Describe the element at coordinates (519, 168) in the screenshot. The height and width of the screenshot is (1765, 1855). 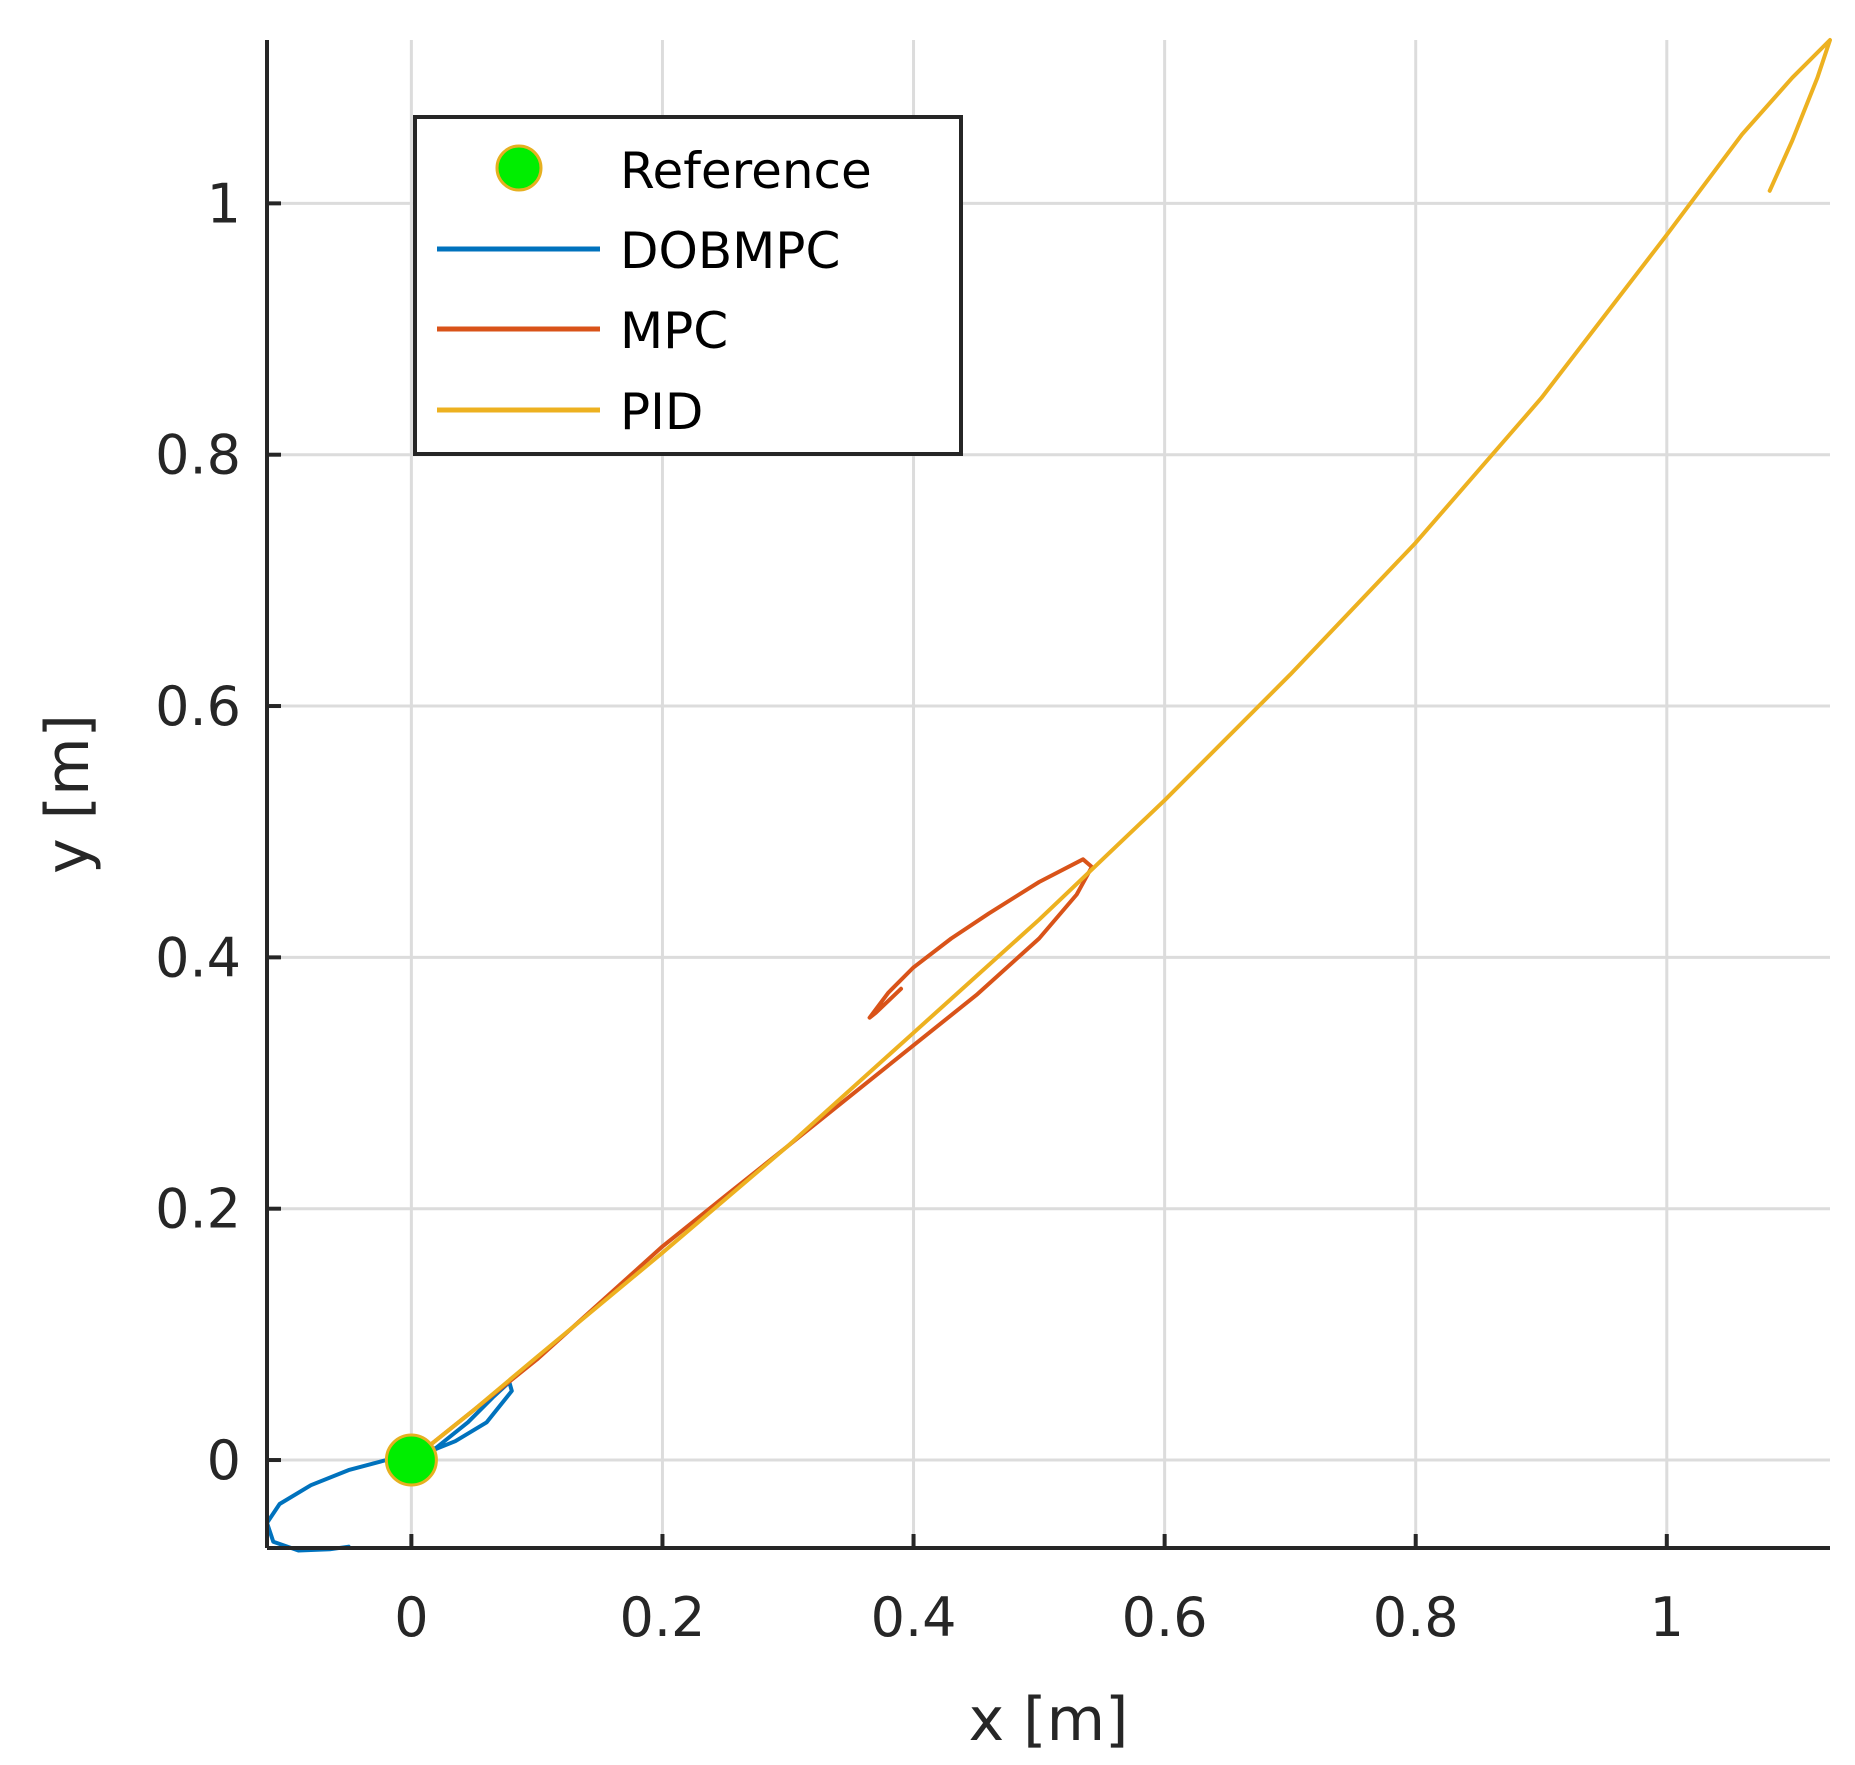
I see `legend-reference-marker` at that location.